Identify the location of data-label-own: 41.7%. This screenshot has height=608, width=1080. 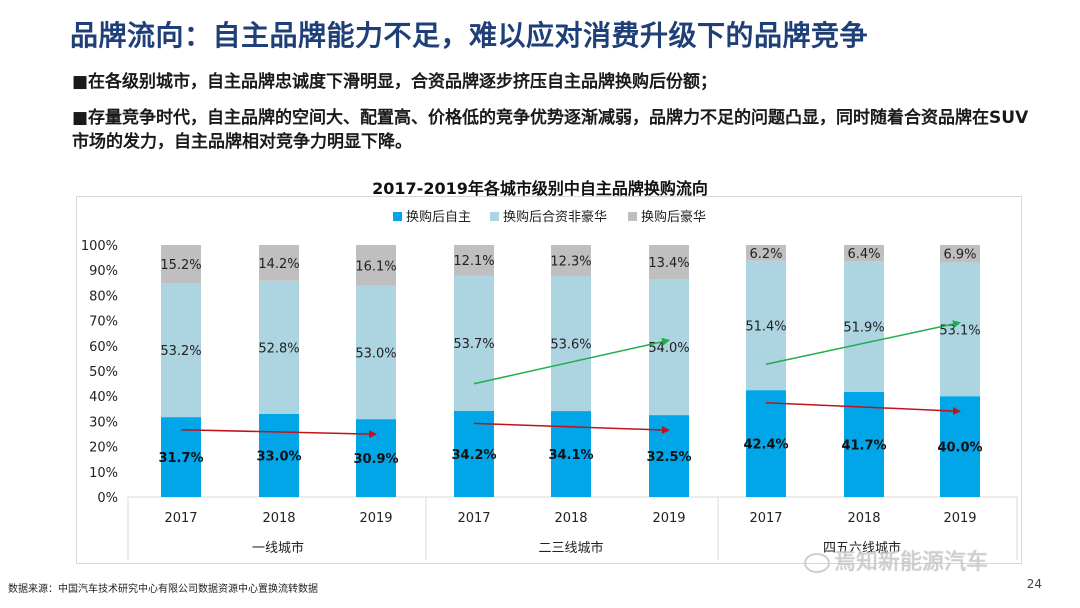
(863, 445).